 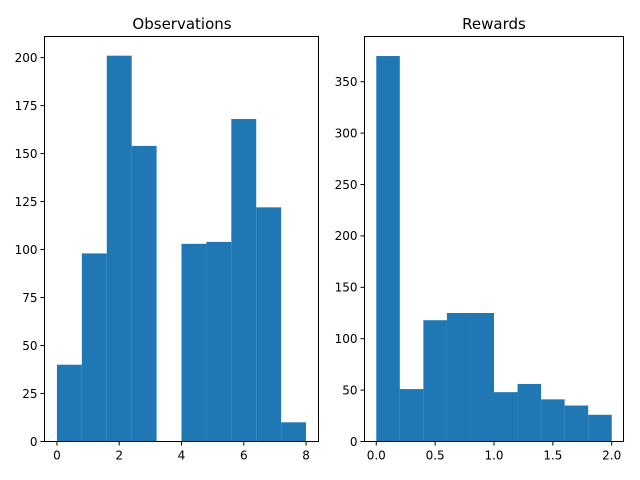 I want to click on observations-x-tick-label: 8, so click(x=306, y=456).